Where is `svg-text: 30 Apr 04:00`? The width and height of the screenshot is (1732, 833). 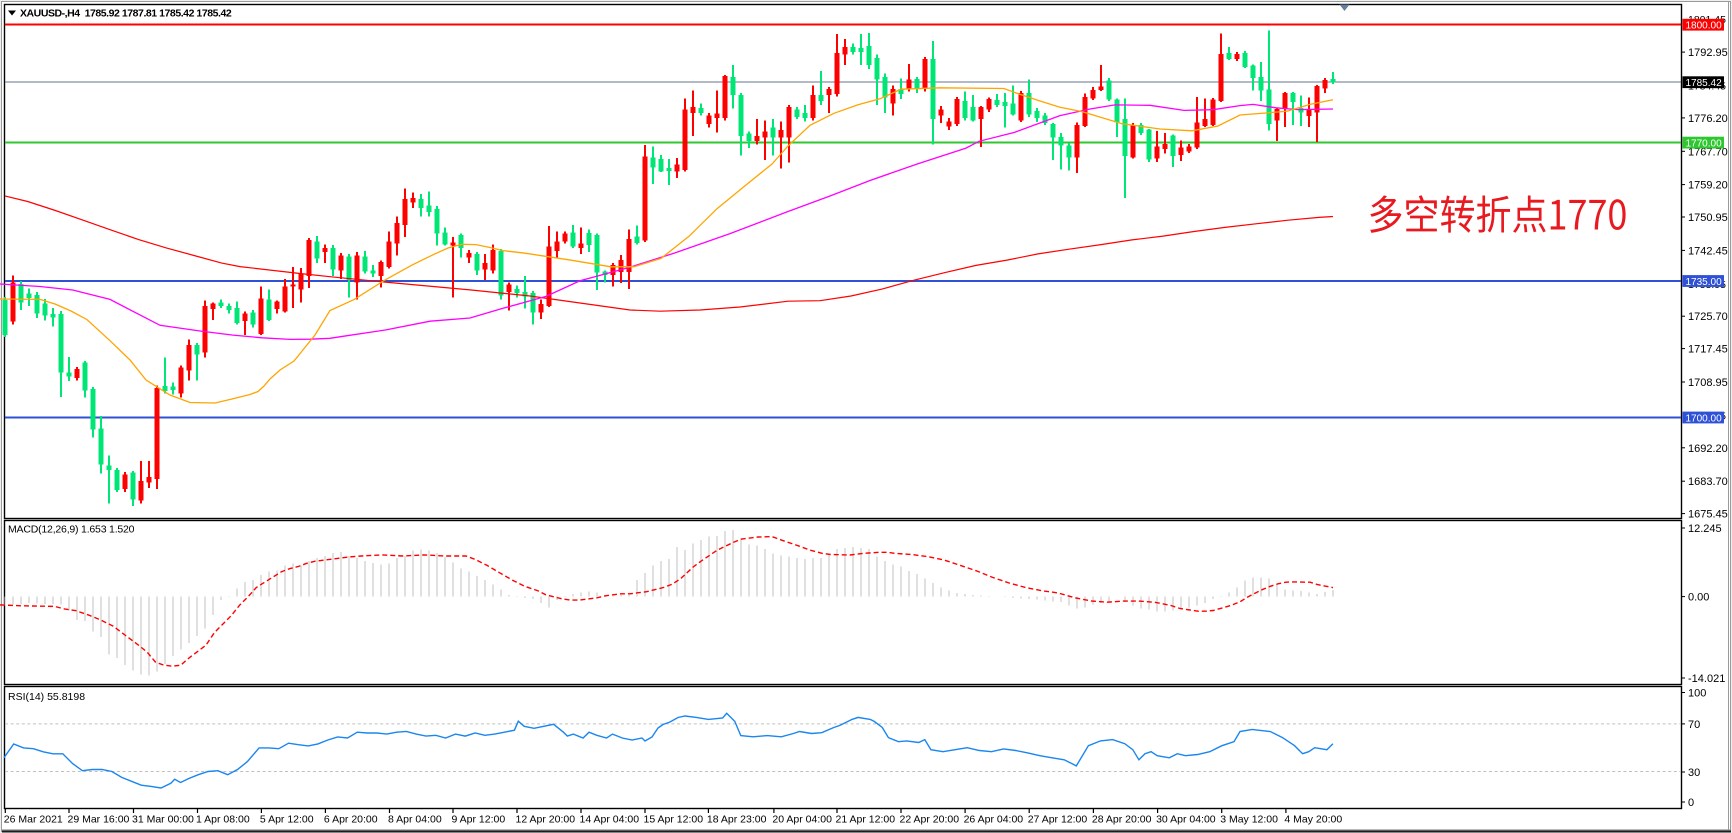
svg-text: 30 Apr 04:00 is located at coordinates (1186, 819).